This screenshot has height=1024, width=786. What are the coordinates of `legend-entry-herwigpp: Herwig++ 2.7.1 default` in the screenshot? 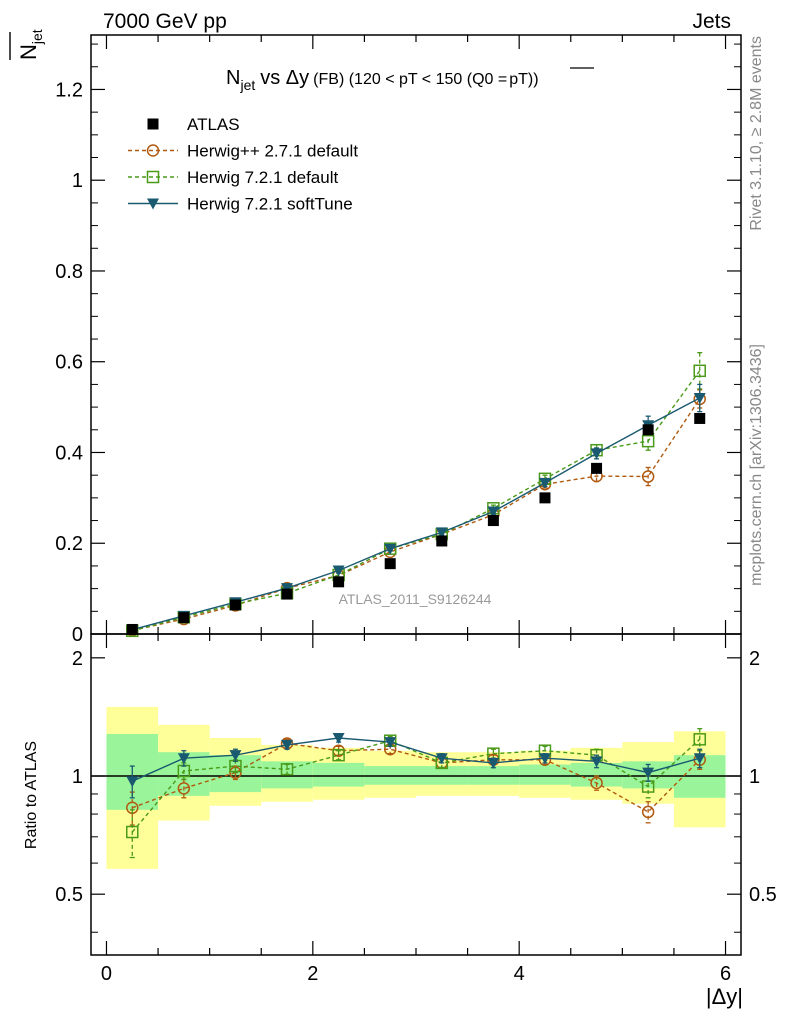 It's located at (243, 151).